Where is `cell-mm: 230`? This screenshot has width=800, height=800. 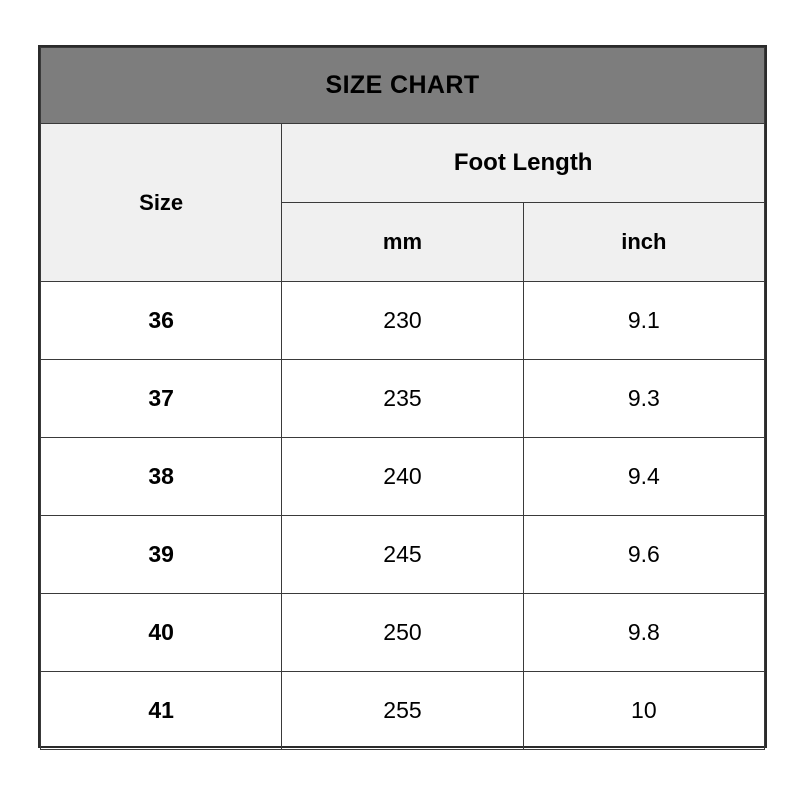 cell-mm: 230 is located at coordinates (402, 320).